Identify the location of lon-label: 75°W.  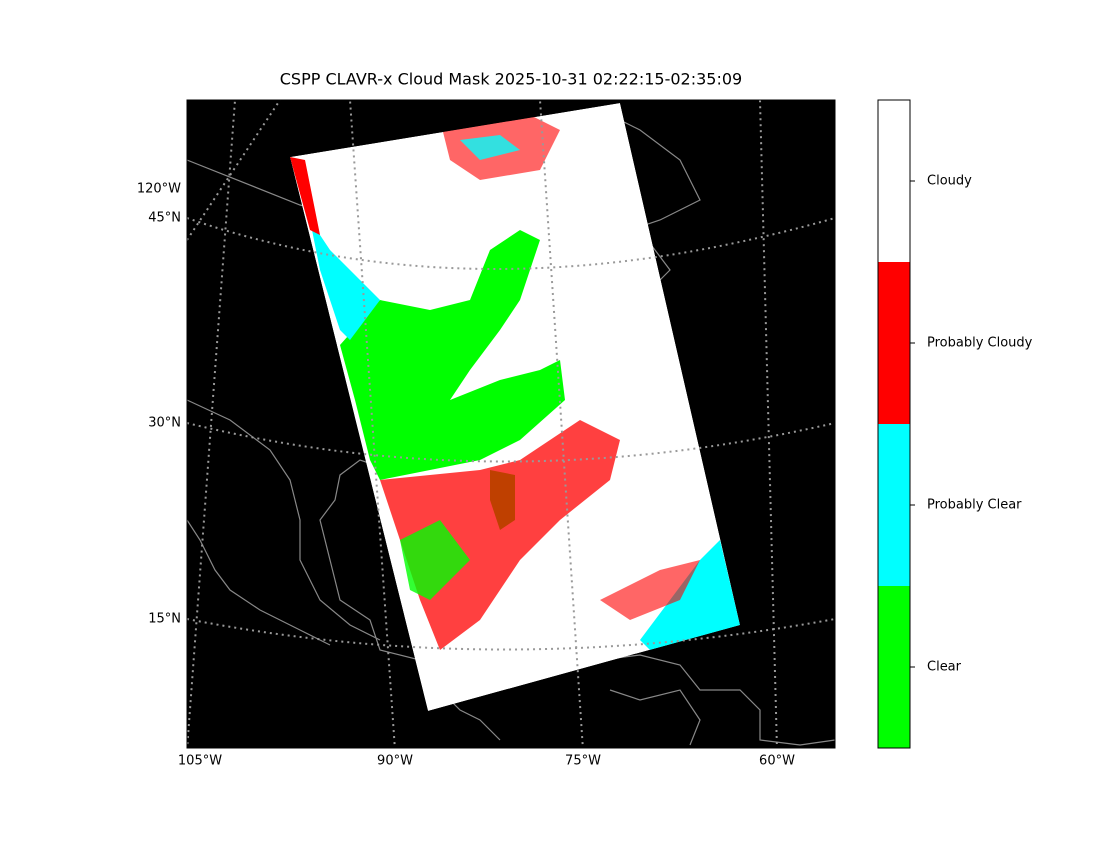
(583, 761).